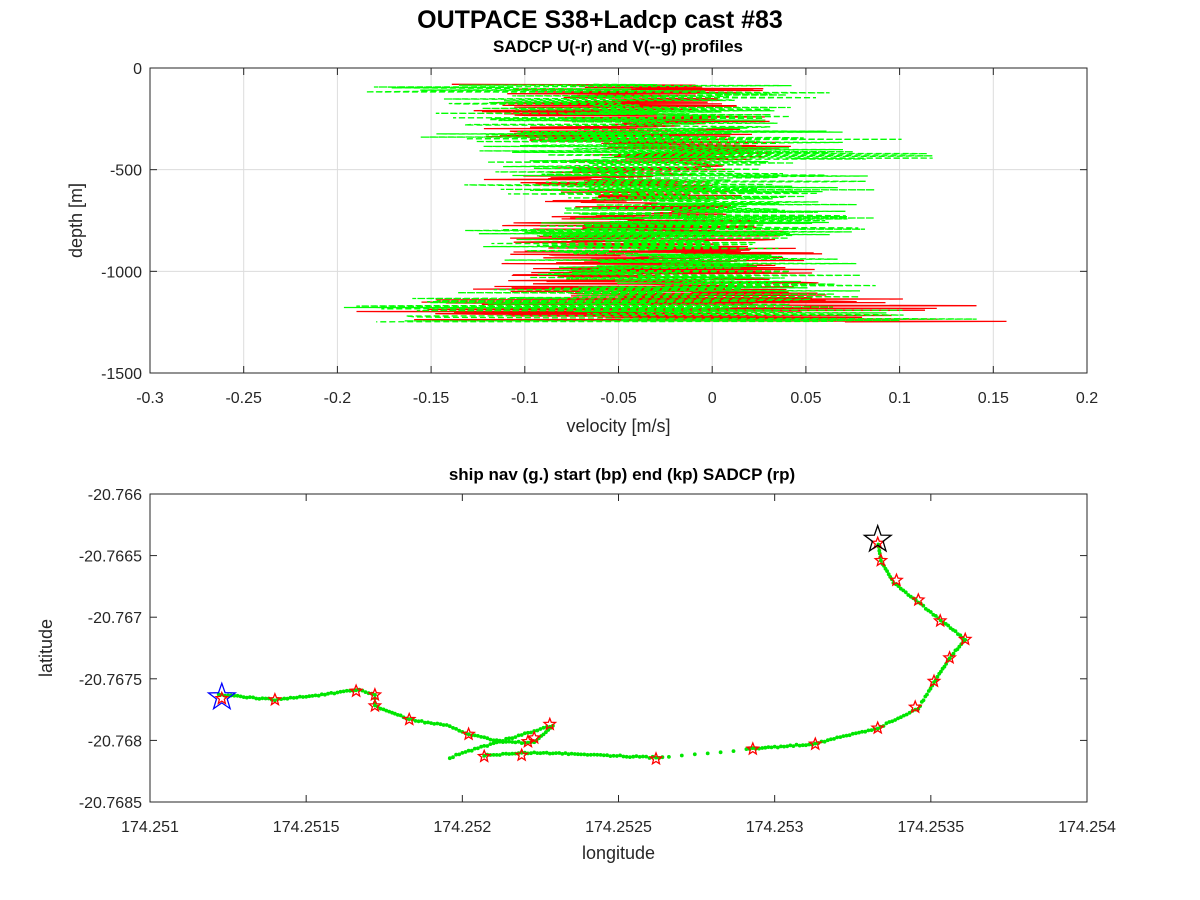  I want to click on y-tick-label: -1500, so click(121, 374).